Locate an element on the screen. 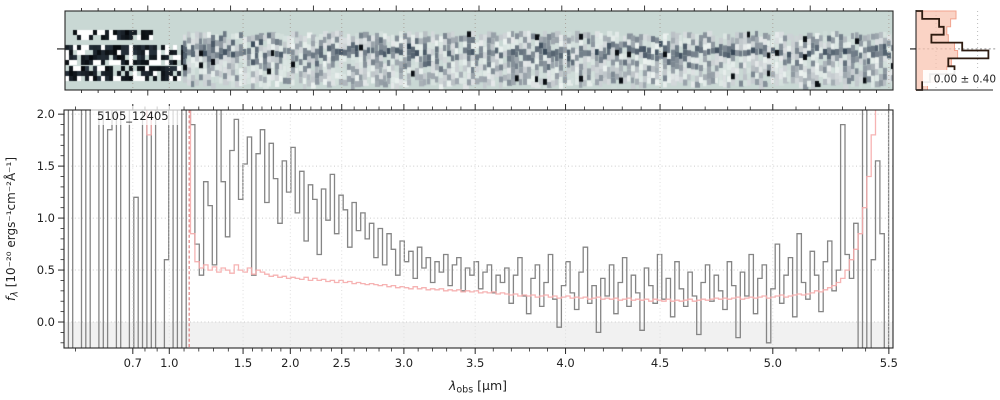 This screenshot has height=400, width=1000. x-tick-label: 4.5 is located at coordinates (660, 363).